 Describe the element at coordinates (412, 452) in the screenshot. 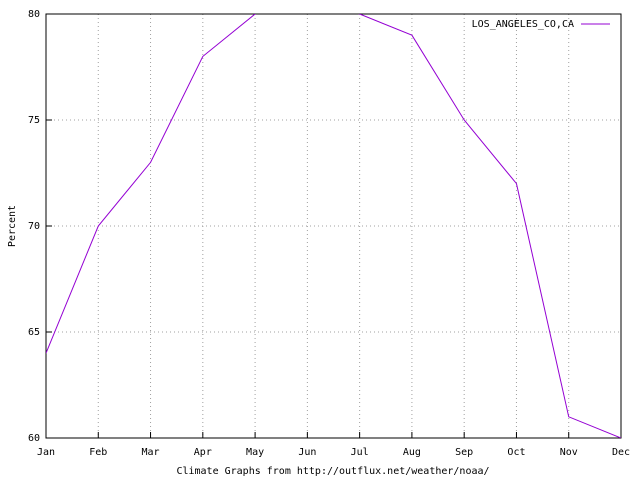

I see `x-tick-label: Aug` at that location.